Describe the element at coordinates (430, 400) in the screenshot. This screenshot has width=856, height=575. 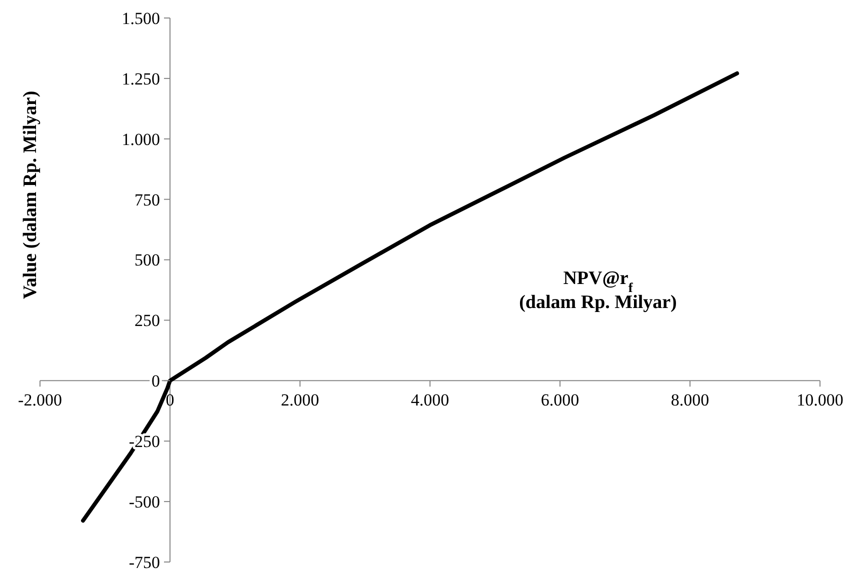
I see `x-tick-label: 4.000` at that location.